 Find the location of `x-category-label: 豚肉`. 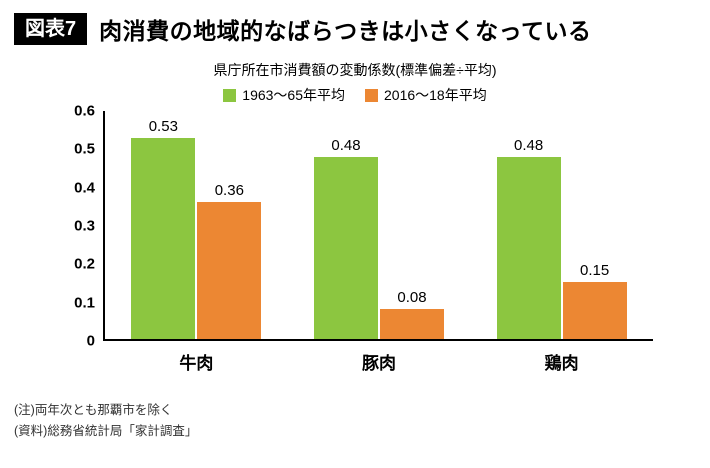

x-category-label: 豚肉 is located at coordinates (378, 363).